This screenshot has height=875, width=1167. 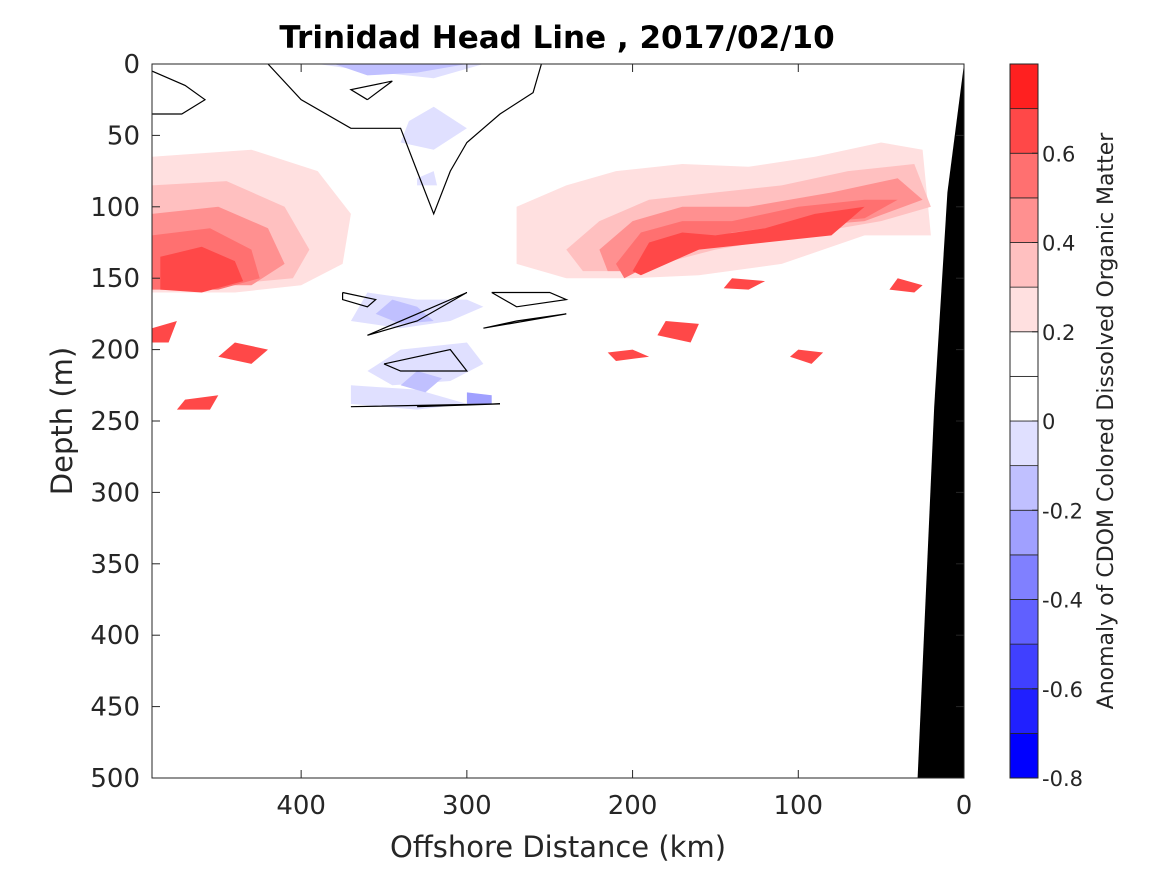 I want to click on colorbar-tick-label: -0.6, so click(x=1062, y=690).